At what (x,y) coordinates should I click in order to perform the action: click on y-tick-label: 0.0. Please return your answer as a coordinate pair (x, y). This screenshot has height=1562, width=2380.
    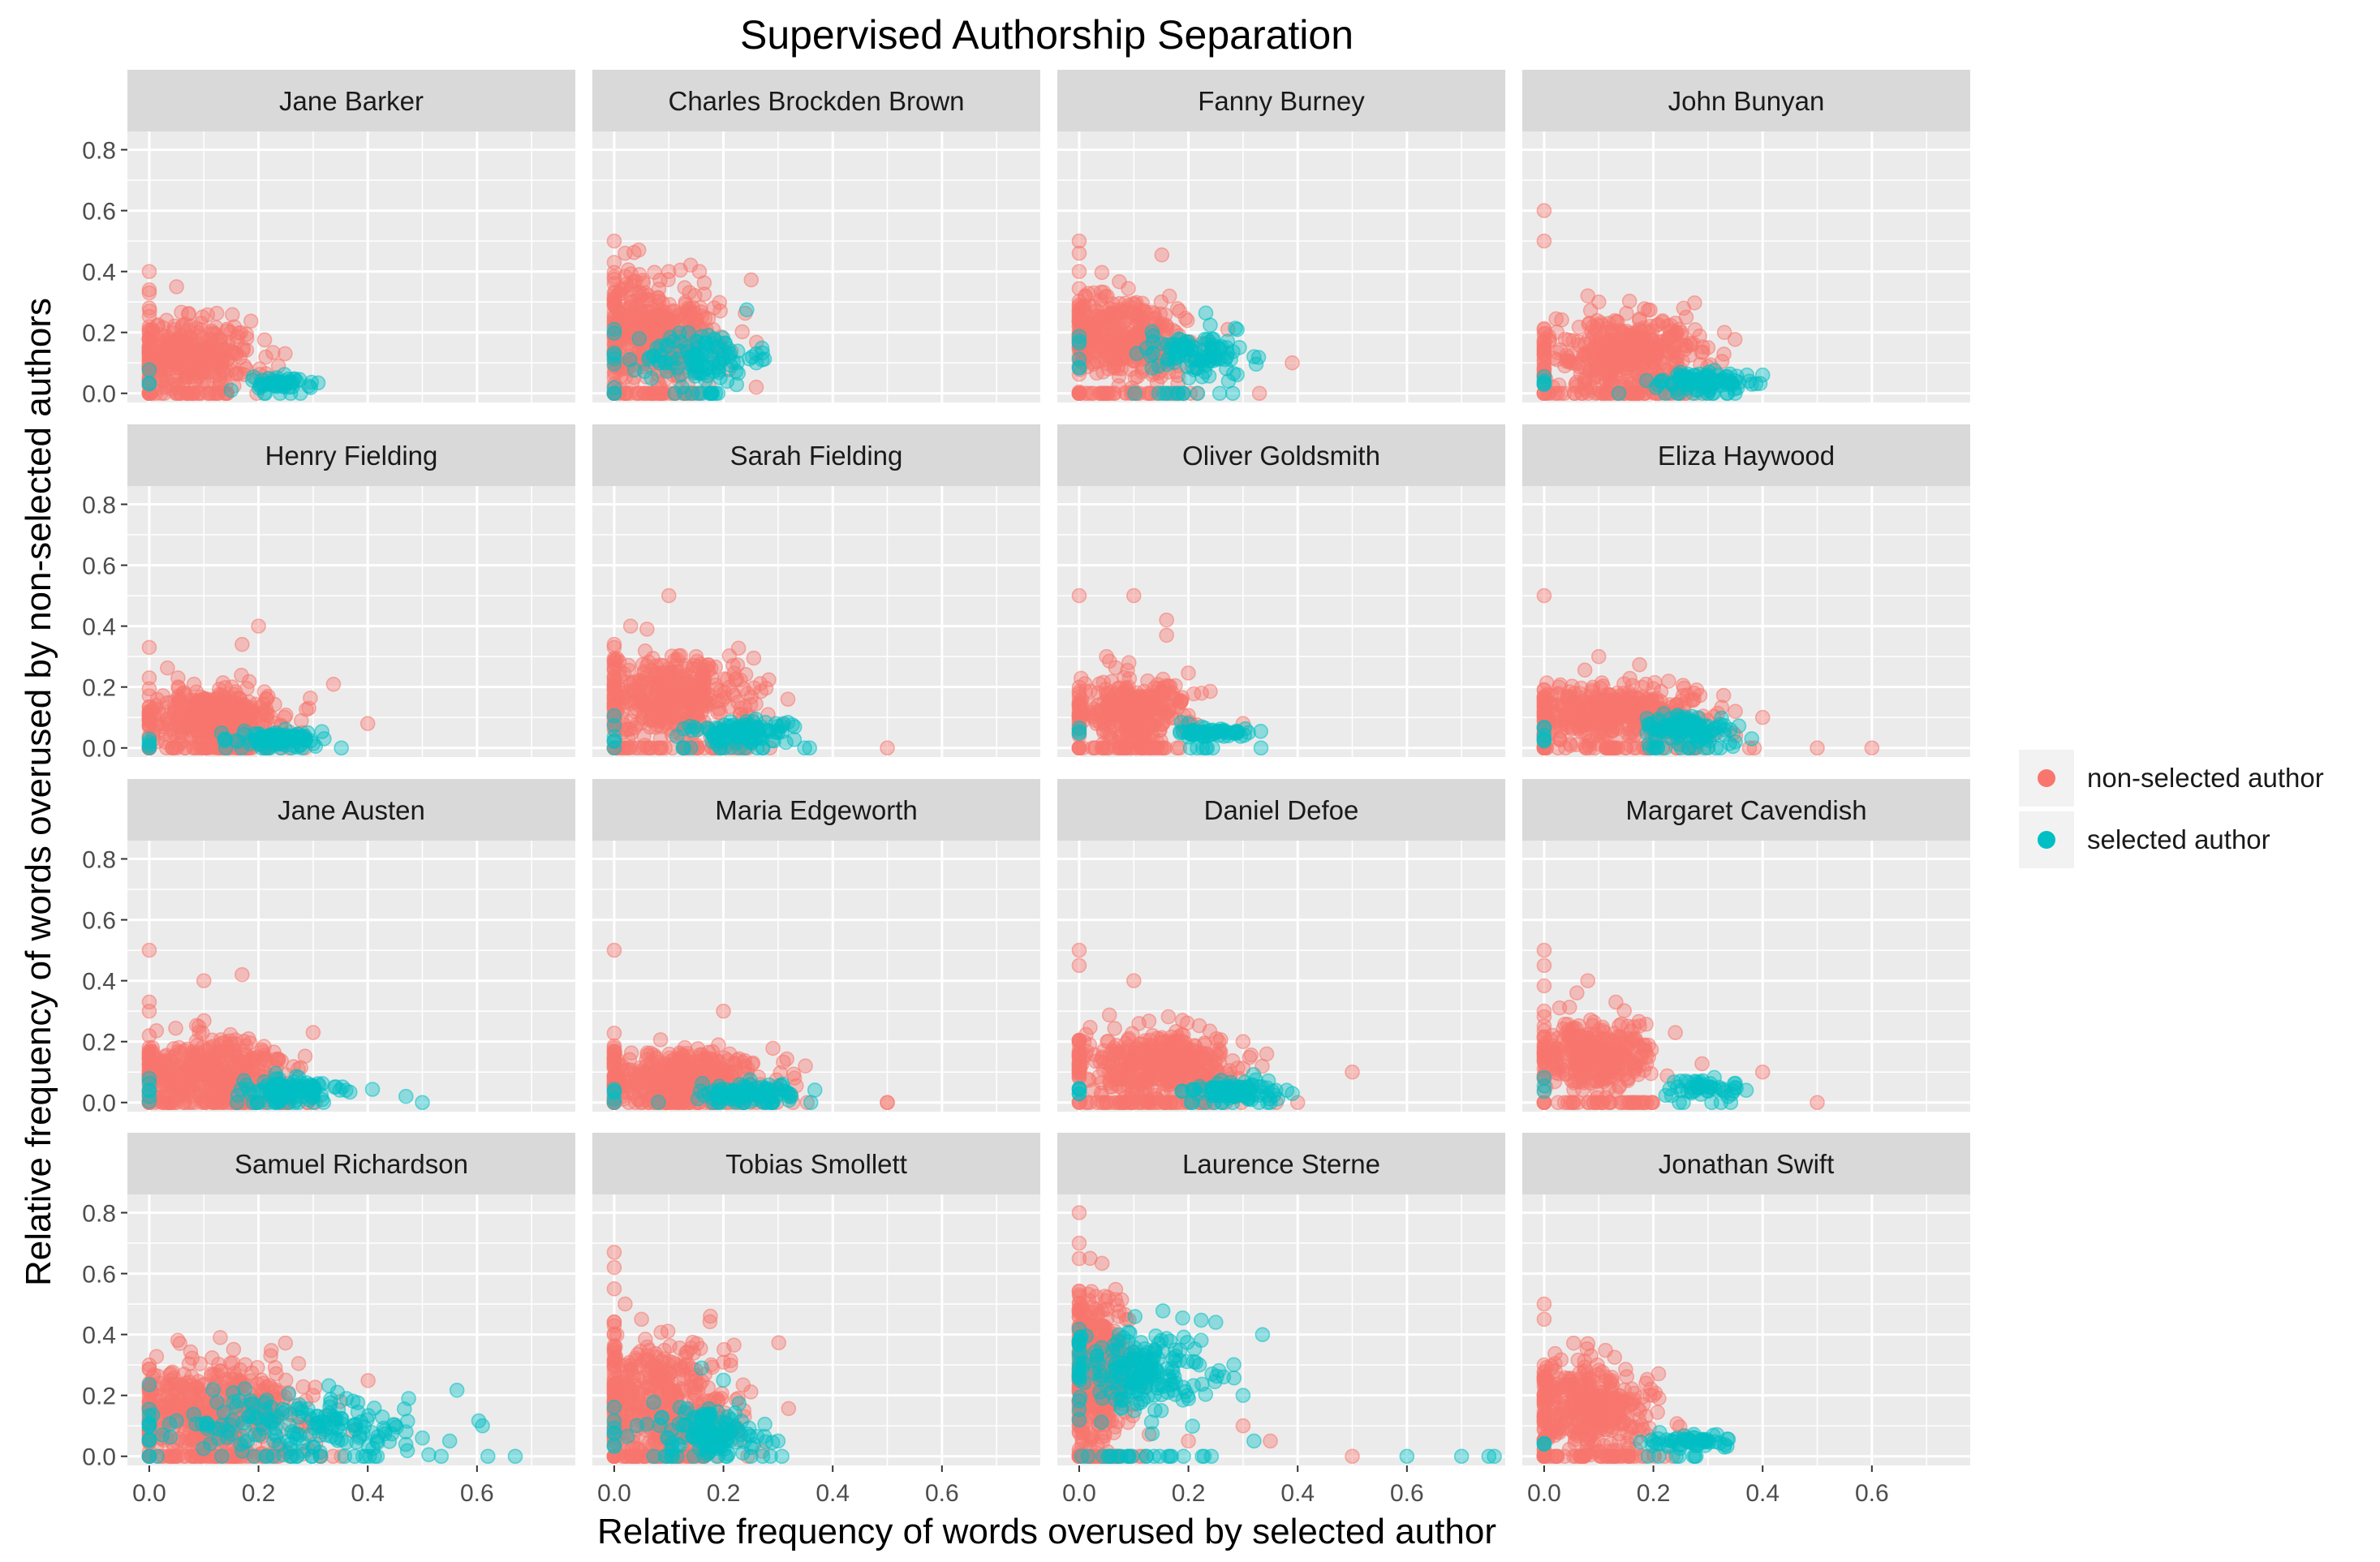
    Looking at the image, I should click on (99, 749).